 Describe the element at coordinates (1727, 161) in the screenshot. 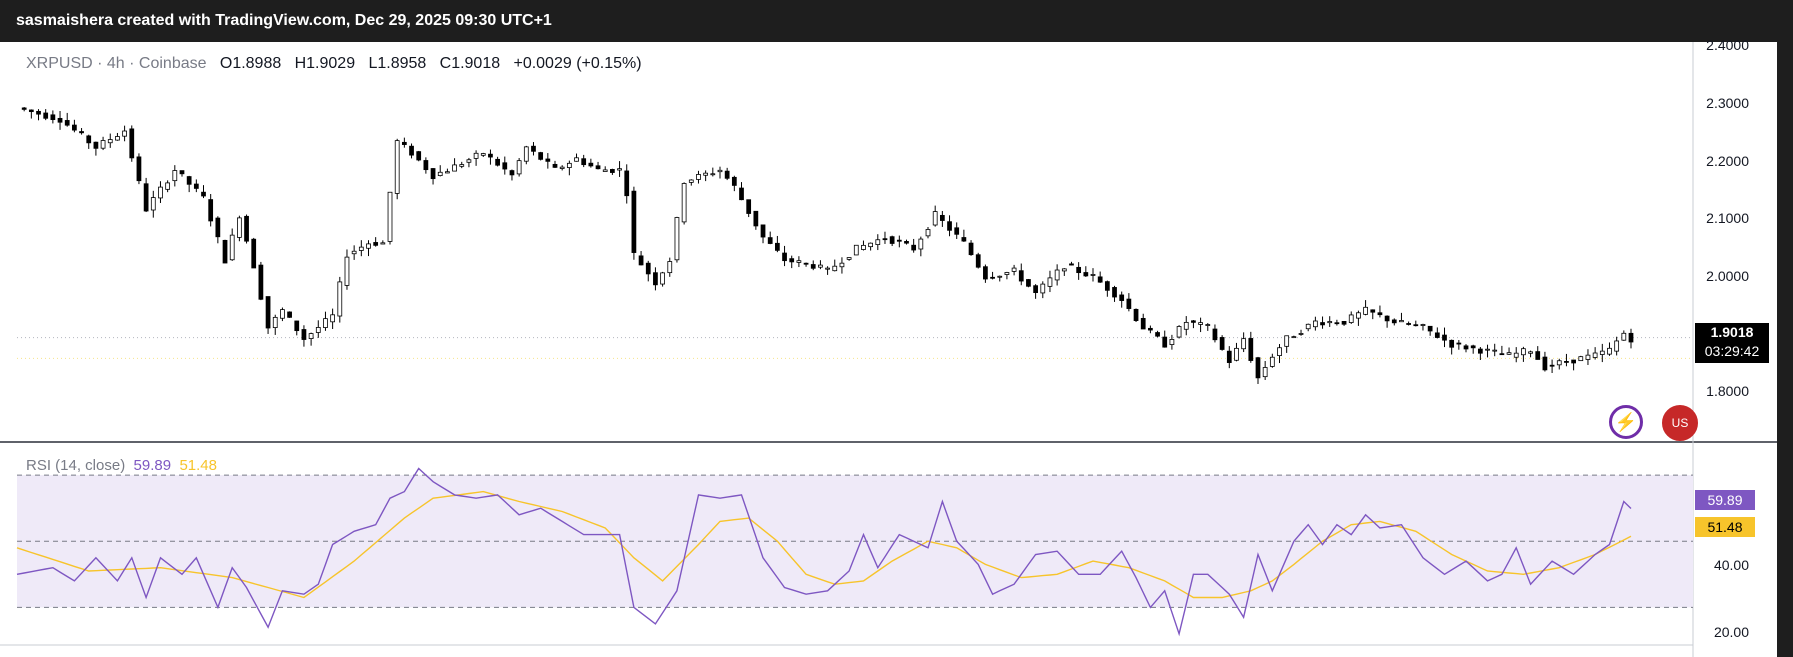

I see `price-tick-2200: 2.2000` at that location.